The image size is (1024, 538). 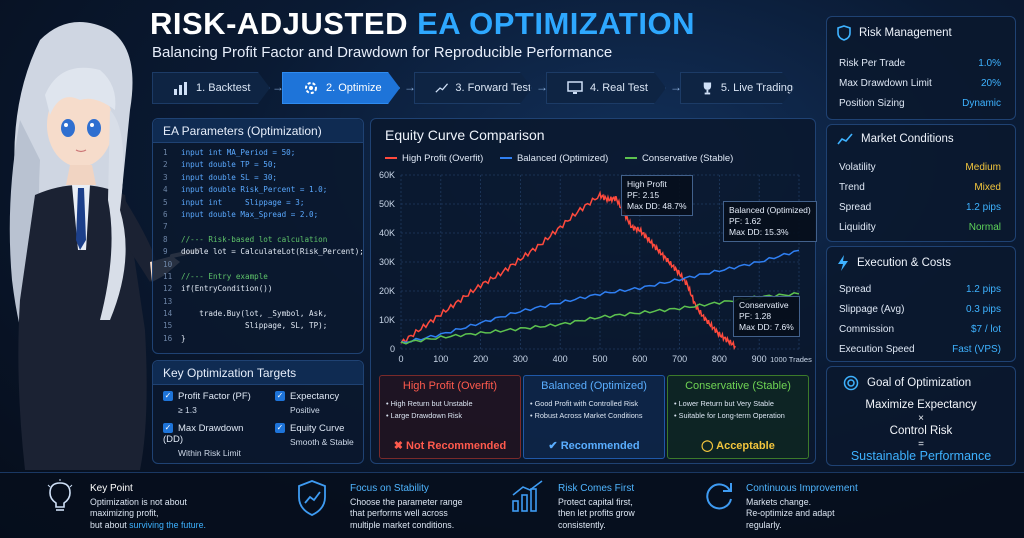 What do you see at coordinates (894, 263) in the screenshot?
I see `execution-costs-title: Execution & Costs` at bounding box center [894, 263].